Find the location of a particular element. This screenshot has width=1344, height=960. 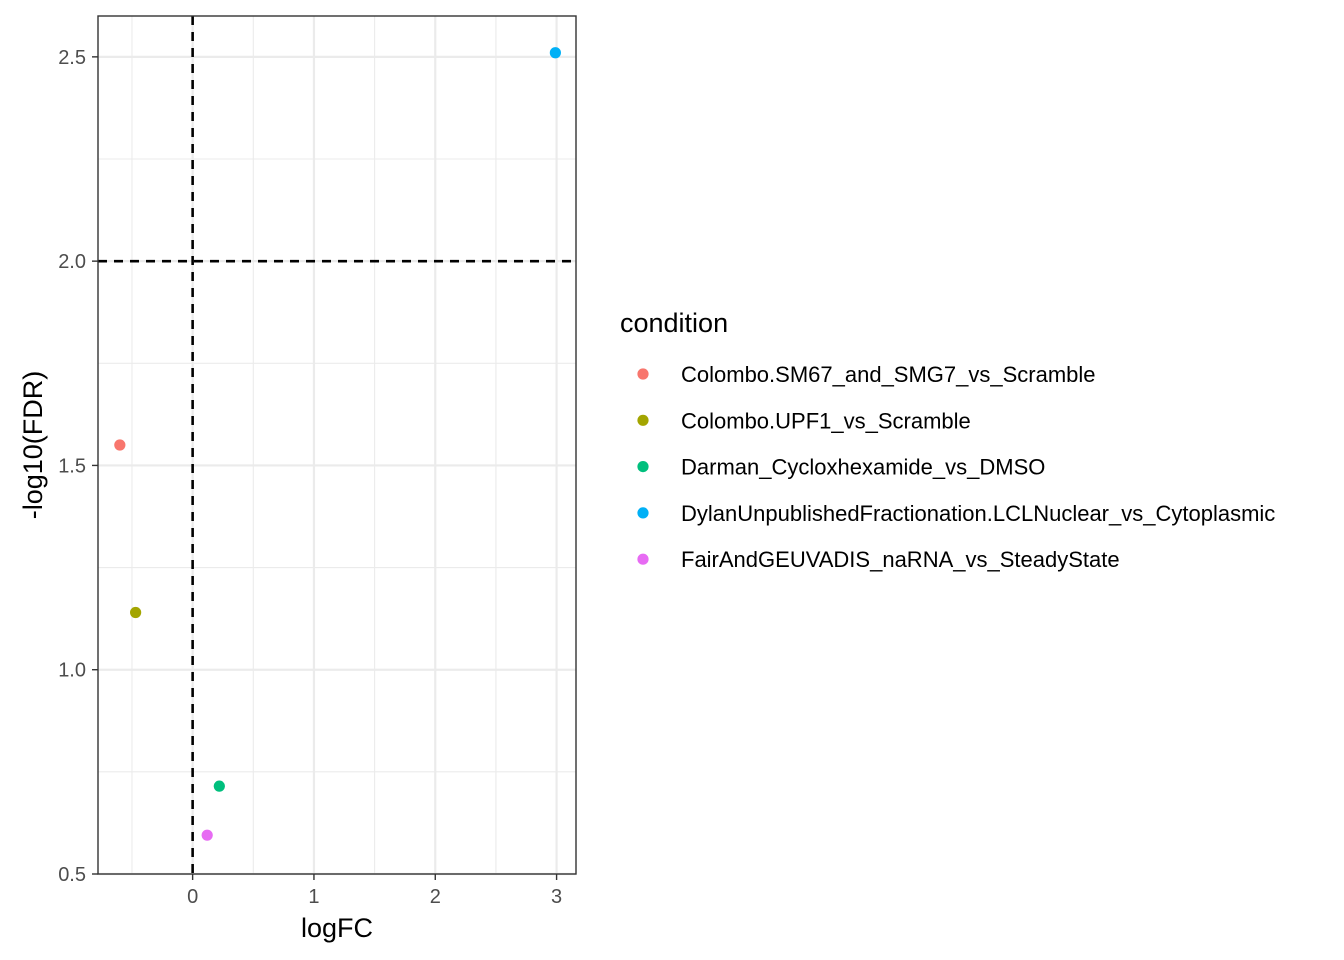

y-axis-title: -log10(FDR) is located at coordinates (33, 445).